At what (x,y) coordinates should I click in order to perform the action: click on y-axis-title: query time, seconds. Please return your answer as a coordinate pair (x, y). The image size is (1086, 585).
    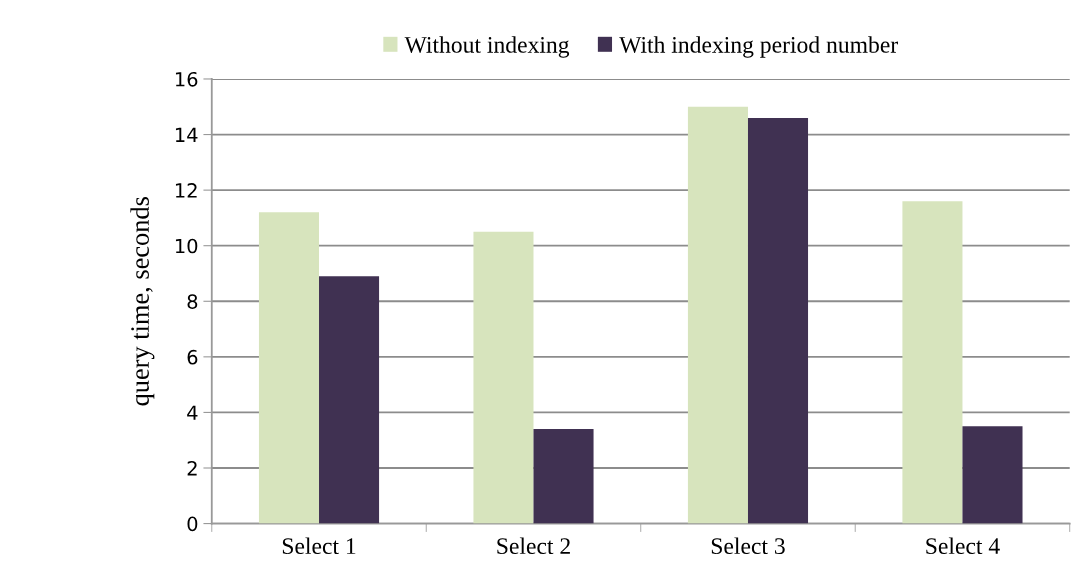
    Looking at the image, I should click on (142, 301).